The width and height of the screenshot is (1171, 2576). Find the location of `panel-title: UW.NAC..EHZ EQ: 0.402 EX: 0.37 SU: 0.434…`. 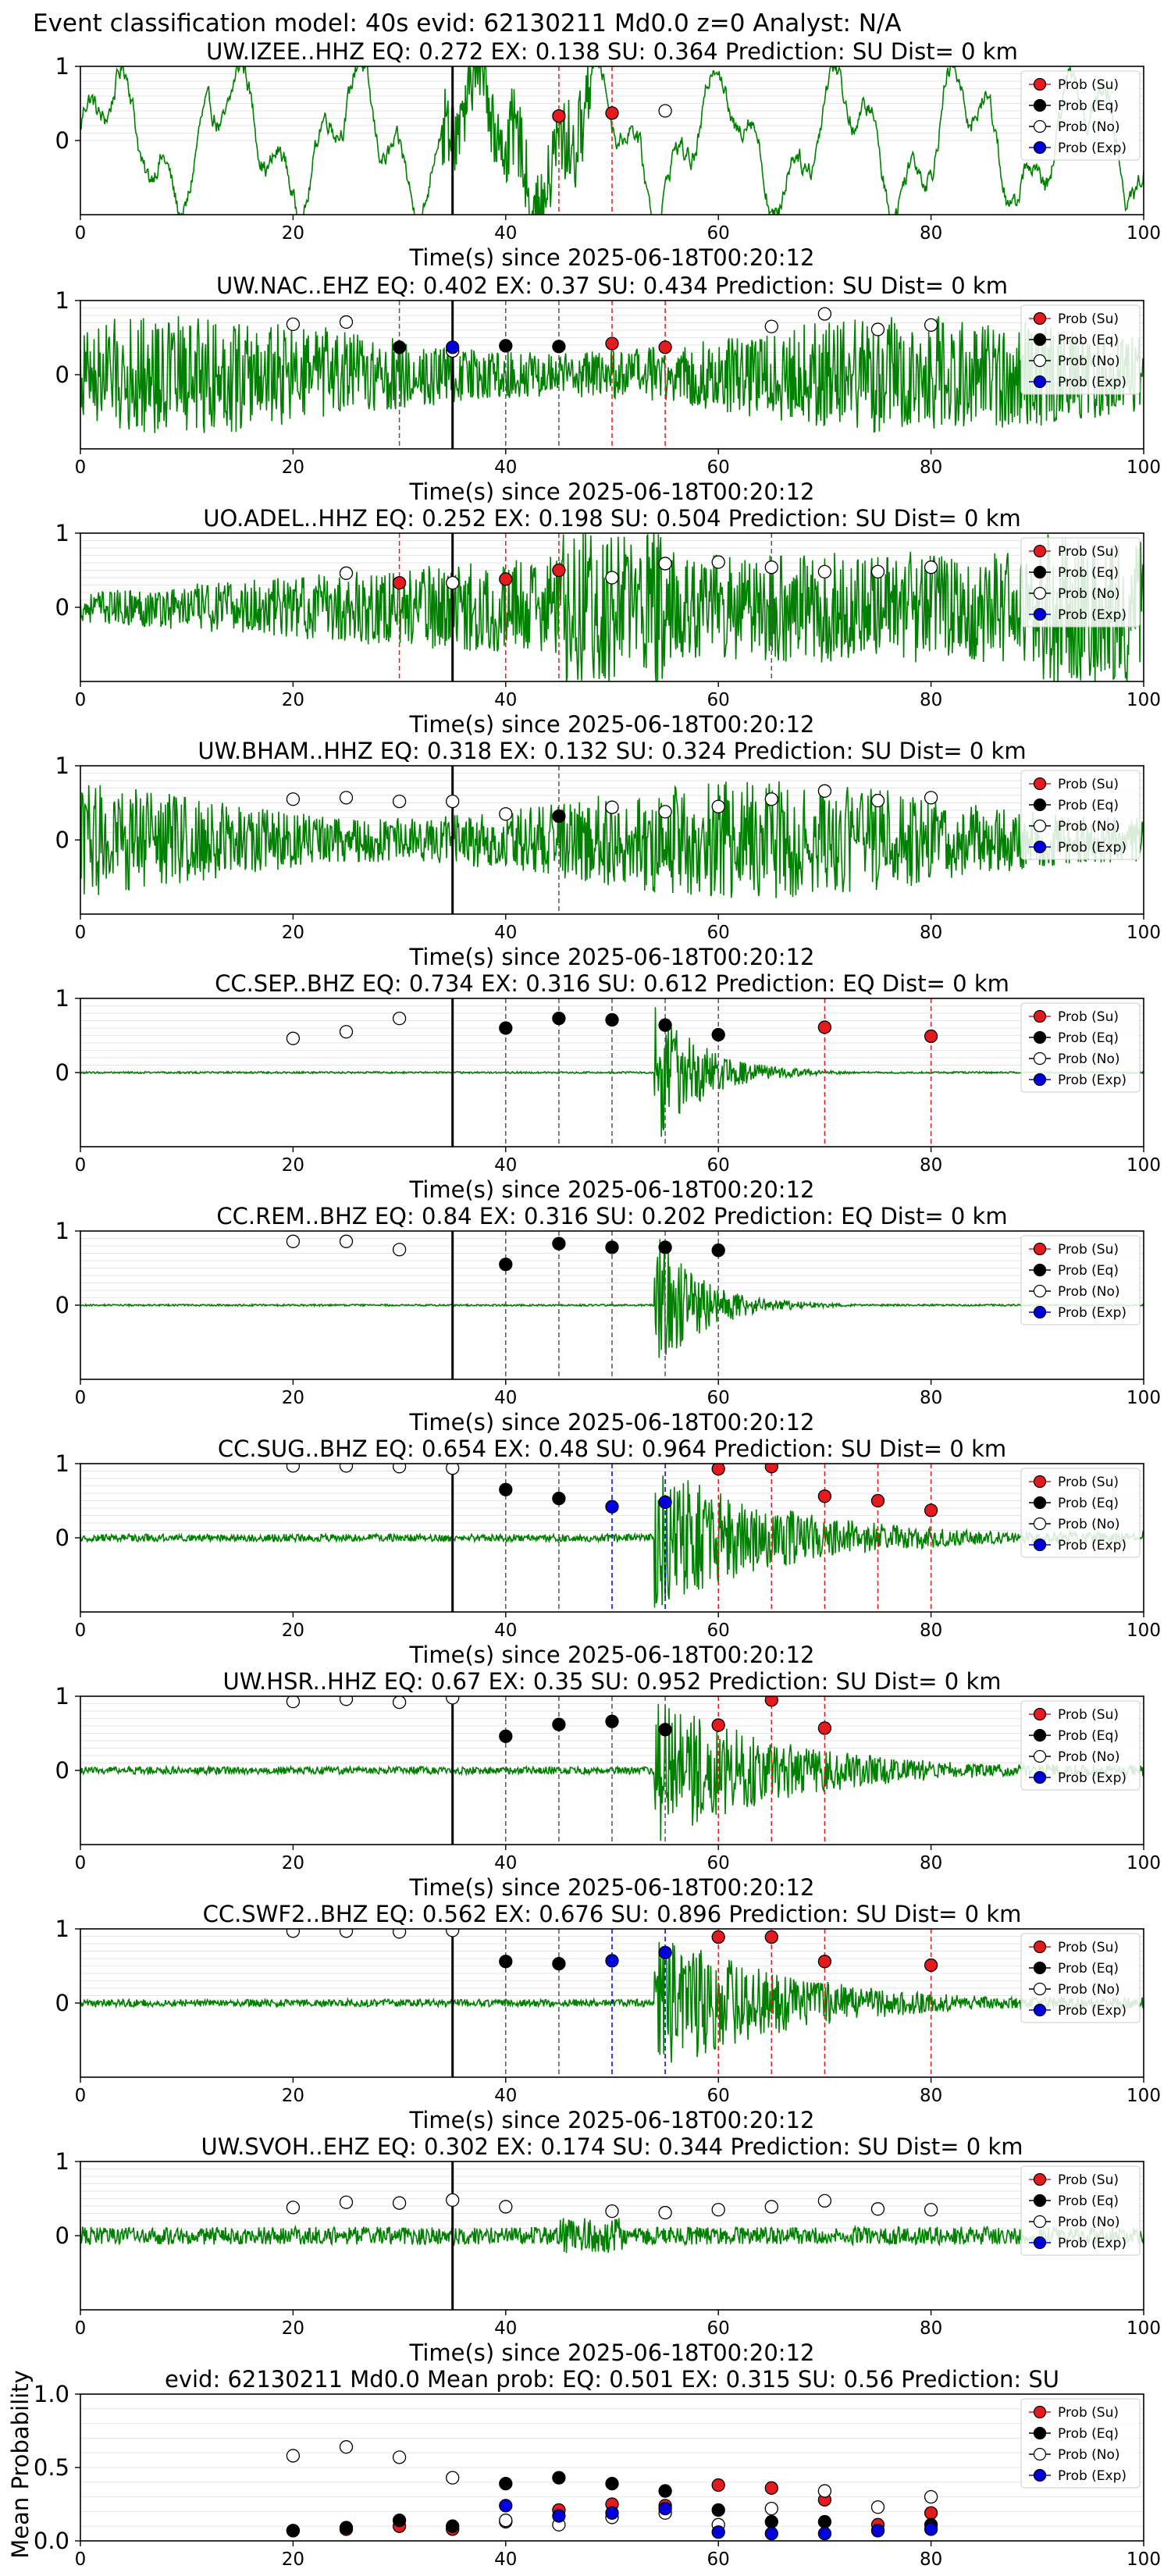

panel-title: UW.NAC..EHZ EQ: 0.402 EX: 0.37 SU: 0.434… is located at coordinates (612, 285).